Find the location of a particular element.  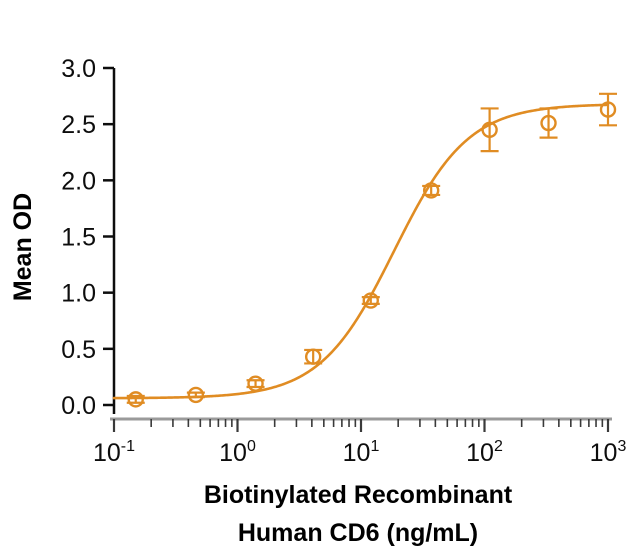

x-tick-label: 10⁰ is located at coordinates (237, 452).